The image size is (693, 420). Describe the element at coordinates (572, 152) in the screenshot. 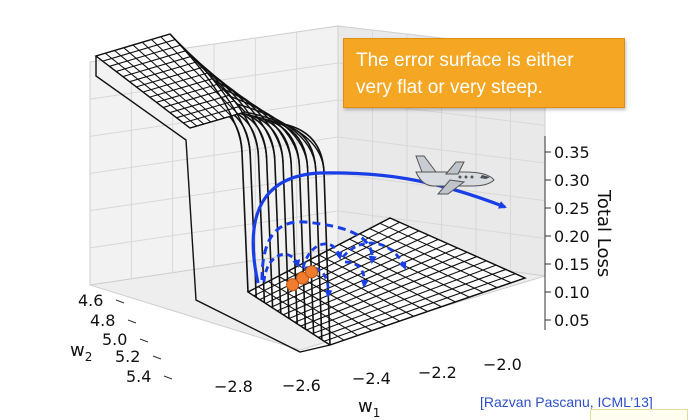

I see `z-tick-label: 0.35` at that location.